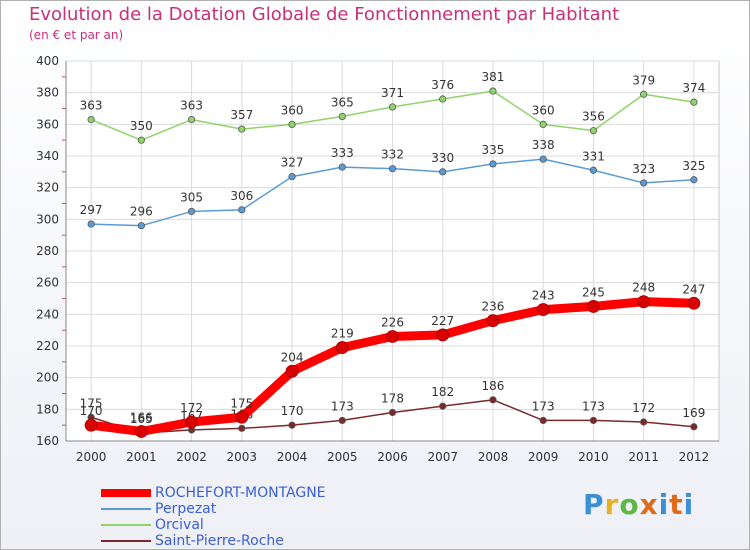 Image resolution: width=750 pixels, height=550 pixels. I want to click on y-tick-label: 280, so click(47, 251).